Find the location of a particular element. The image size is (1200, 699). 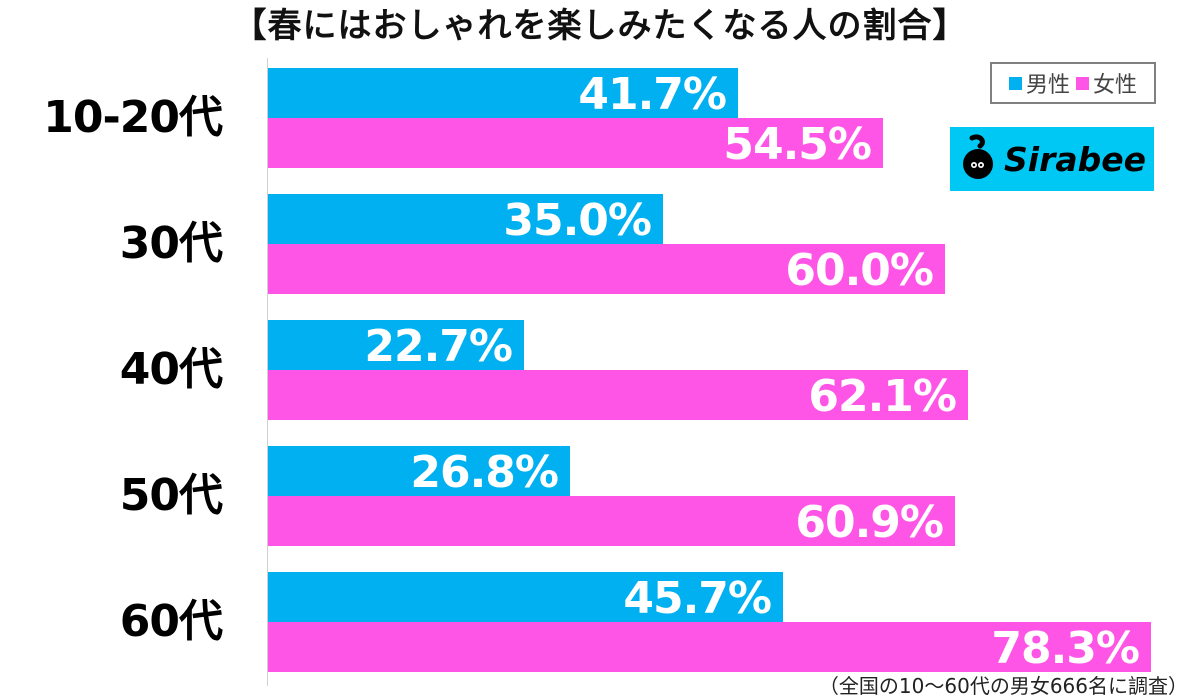

category-axis-line is located at coordinates (267, 372).